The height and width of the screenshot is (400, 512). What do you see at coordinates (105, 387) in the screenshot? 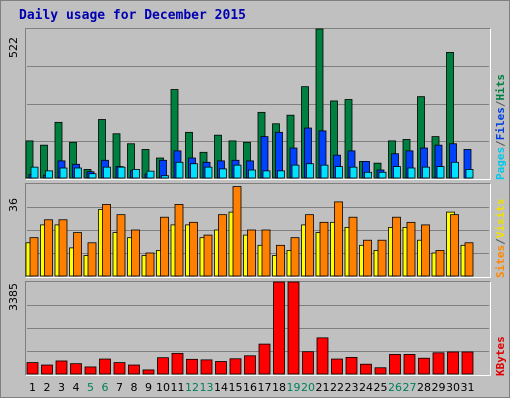
I see `day-label: 6` at bounding box center [105, 387].